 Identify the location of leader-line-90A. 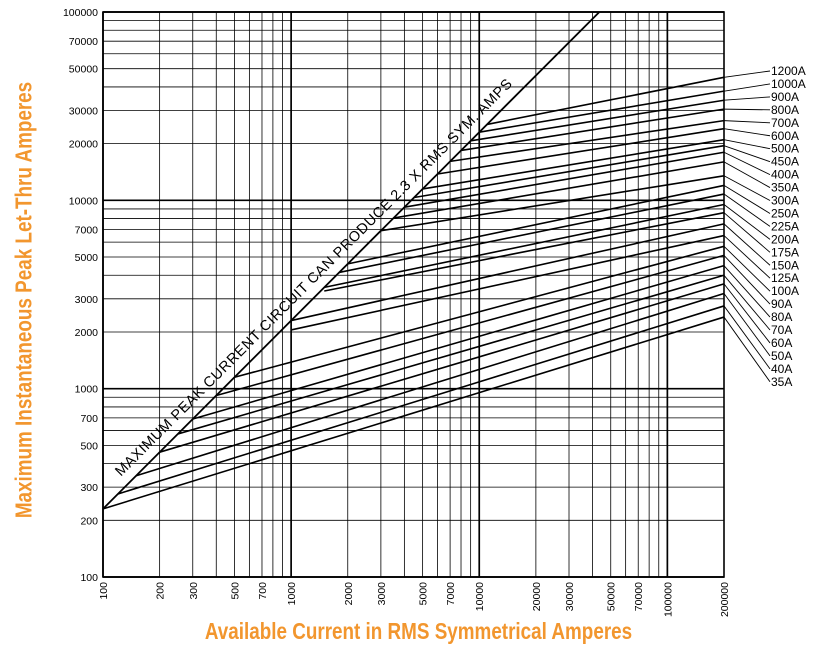
(747, 280).